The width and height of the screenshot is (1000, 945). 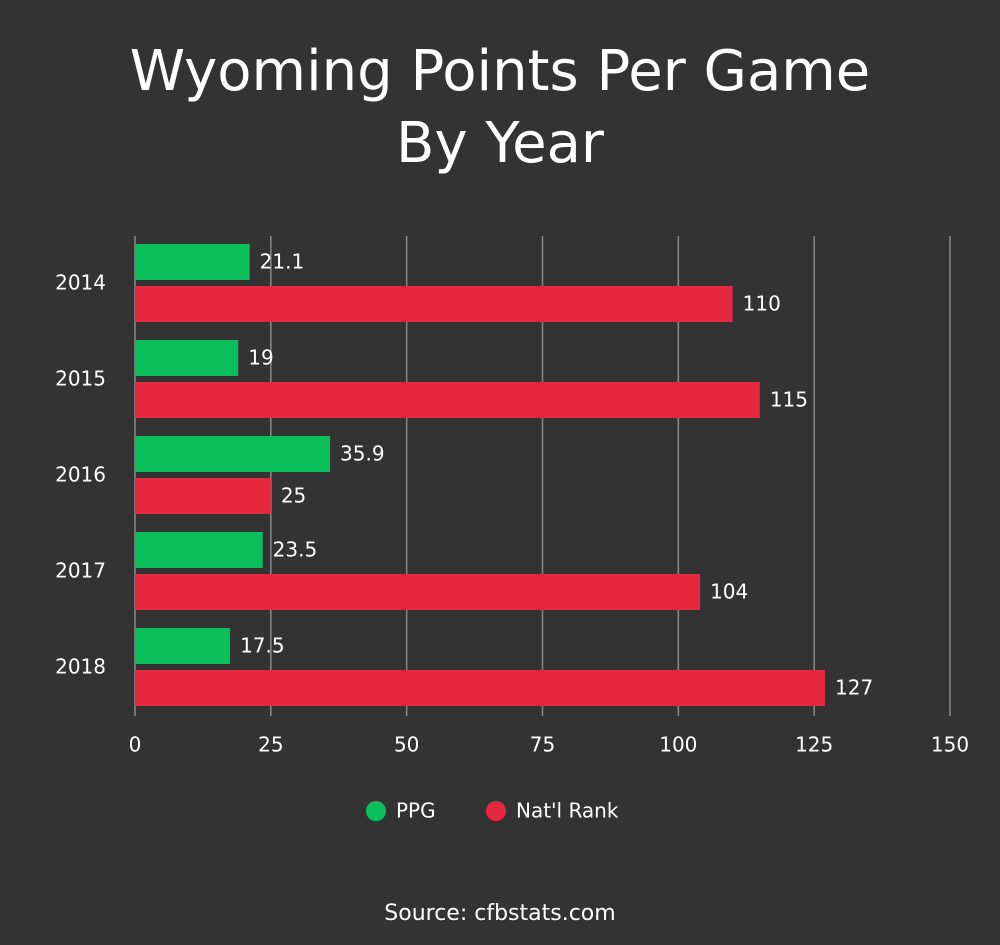 I want to click on x-tick-label: 150, so click(x=950, y=745).